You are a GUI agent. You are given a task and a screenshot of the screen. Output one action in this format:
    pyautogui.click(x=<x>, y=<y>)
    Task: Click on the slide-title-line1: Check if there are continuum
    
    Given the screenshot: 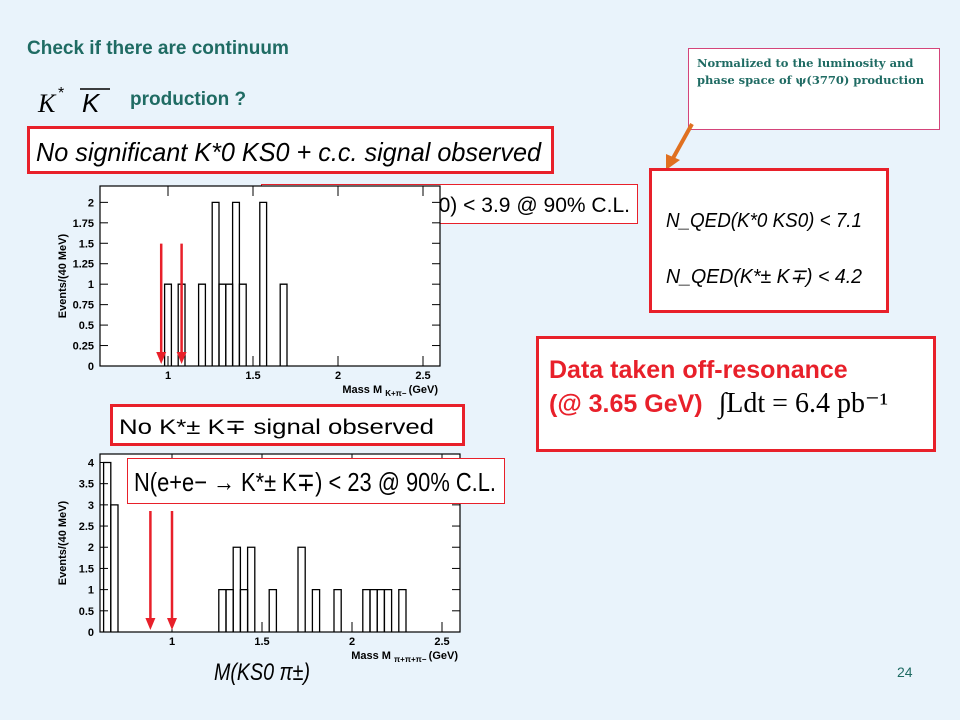 What is the action you would take?
    pyautogui.click(x=158, y=48)
    